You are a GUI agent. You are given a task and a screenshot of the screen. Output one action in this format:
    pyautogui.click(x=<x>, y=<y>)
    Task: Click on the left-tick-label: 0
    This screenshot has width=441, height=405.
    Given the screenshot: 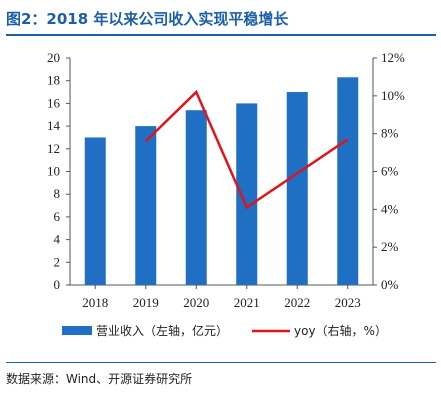 What is the action you would take?
    pyautogui.click(x=57, y=284)
    